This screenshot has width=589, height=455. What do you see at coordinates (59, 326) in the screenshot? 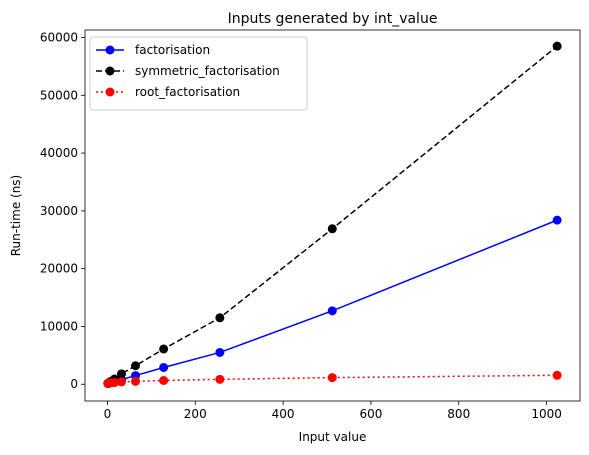
I see `y-tick-label-1: 10000` at bounding box center [59, 326].